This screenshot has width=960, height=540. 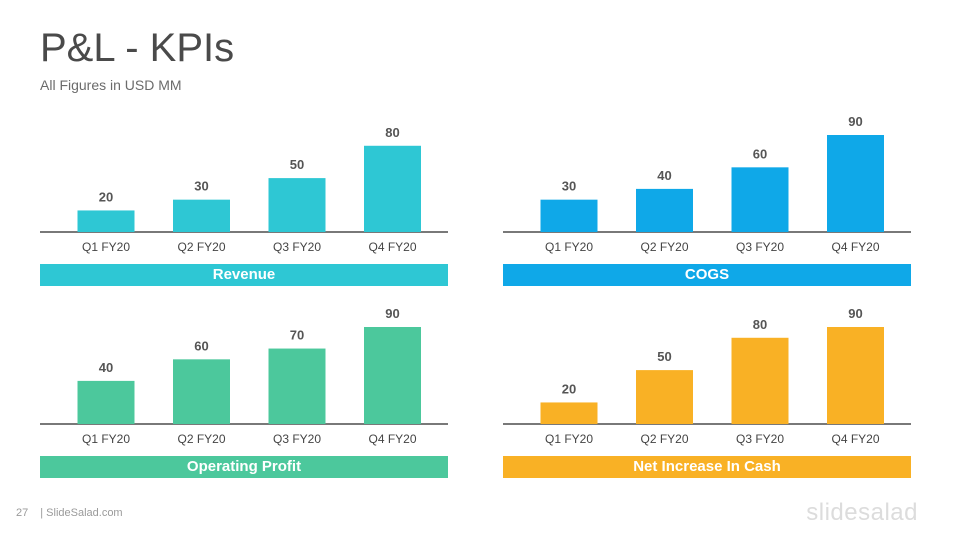 What do you see at coordinates (106, 247) in the screenshot?
I see `revenue-tick-label: Q1 FY20` at bounding box center [106, 247].